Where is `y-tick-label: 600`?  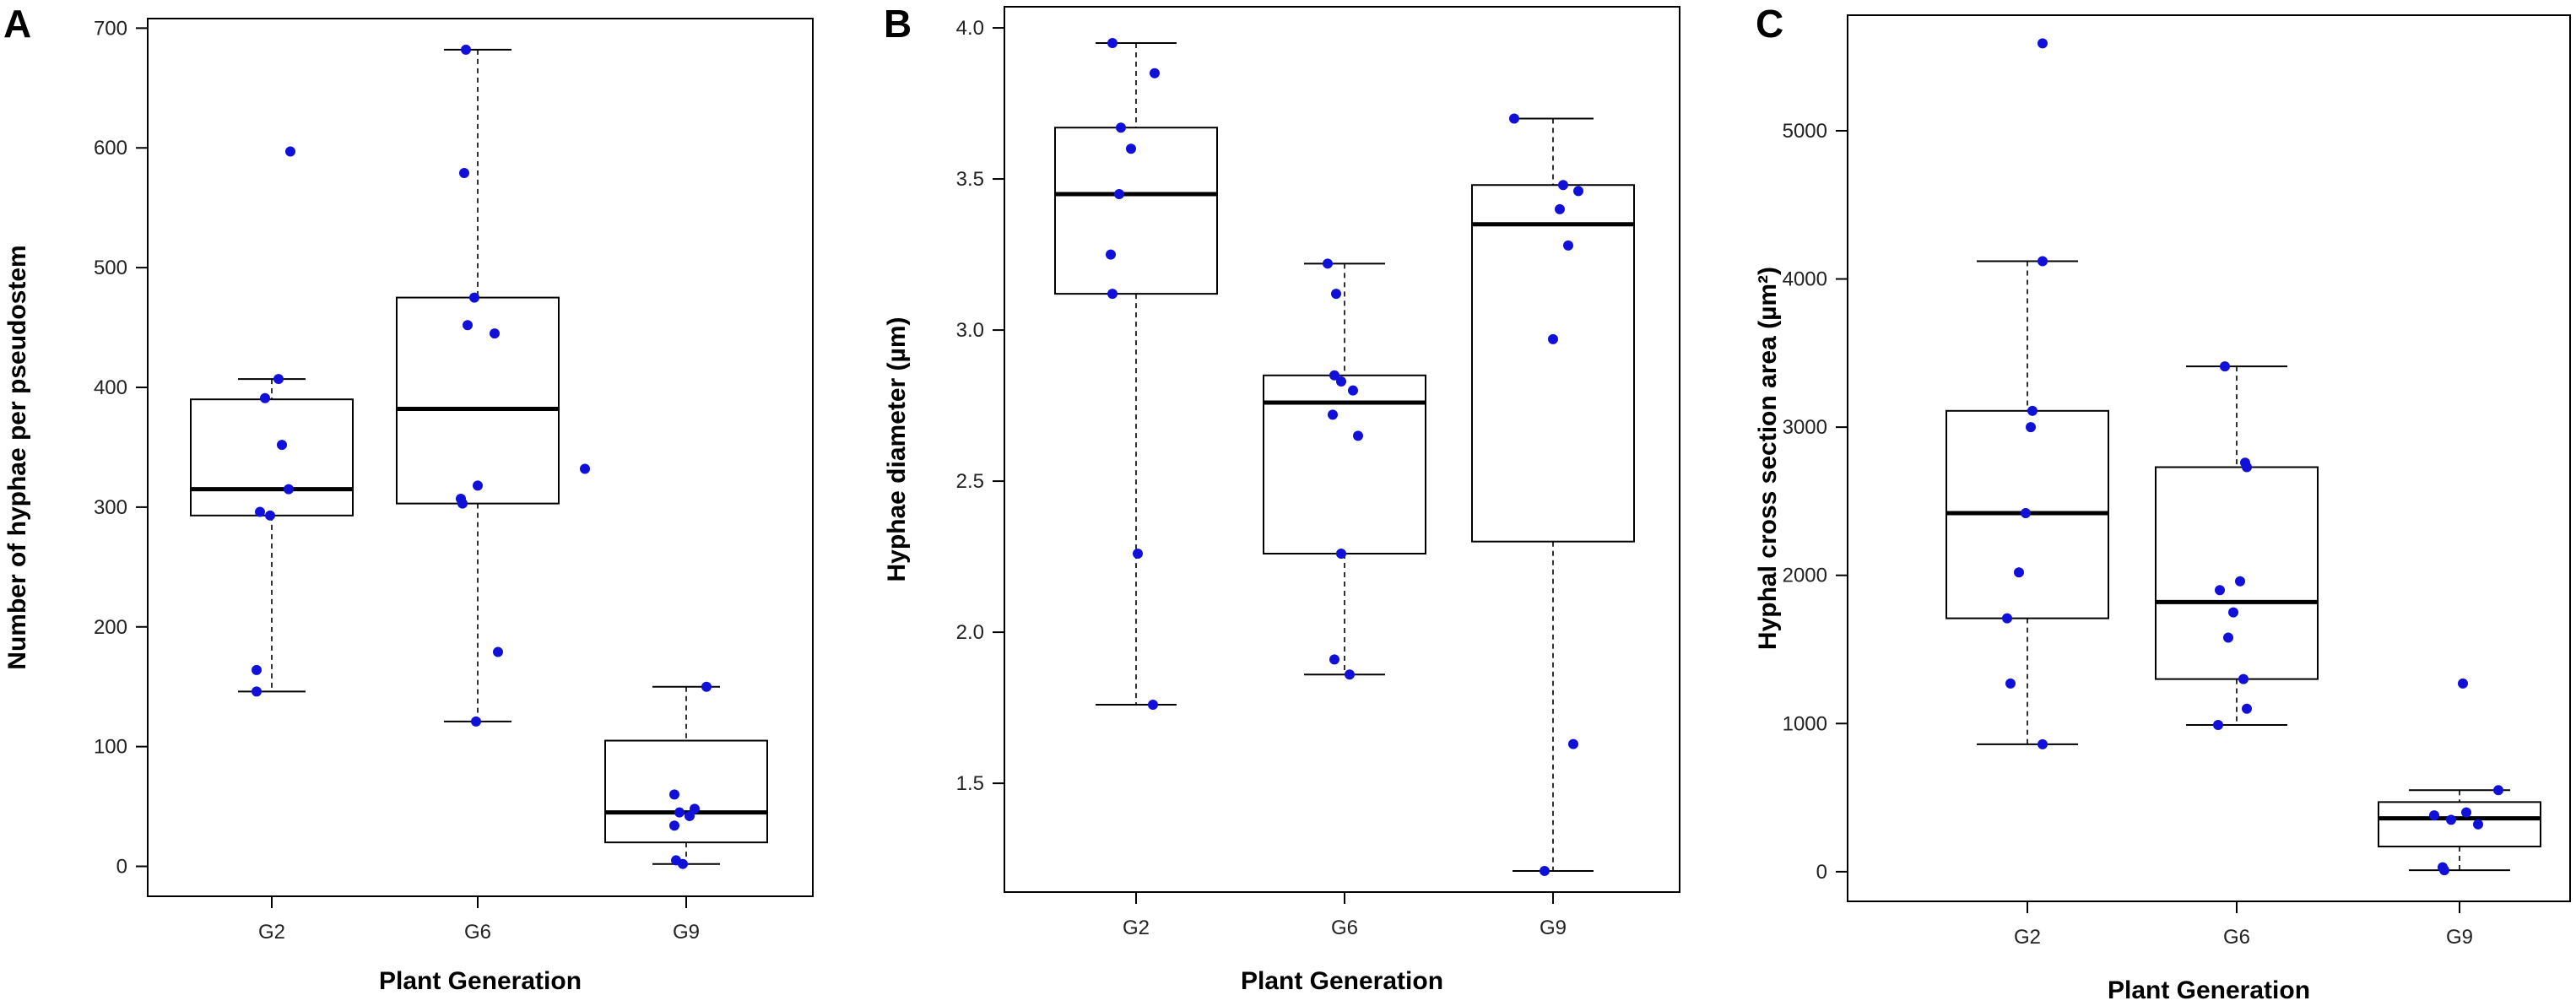
y-tick-label: 600 is located at coordinates (110, 148).